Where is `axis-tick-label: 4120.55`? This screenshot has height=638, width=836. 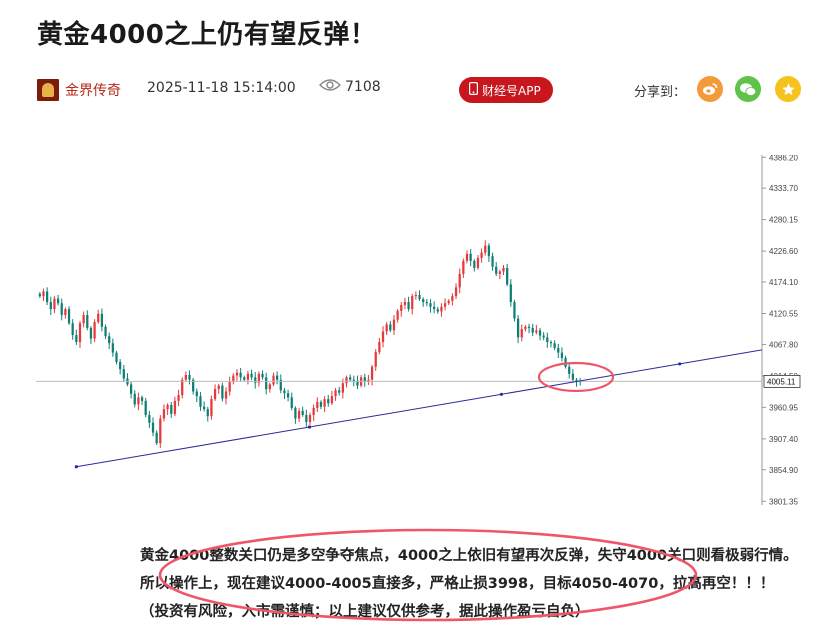
axis-tick-label: 4120.55 is located at coordinates (783, 314).